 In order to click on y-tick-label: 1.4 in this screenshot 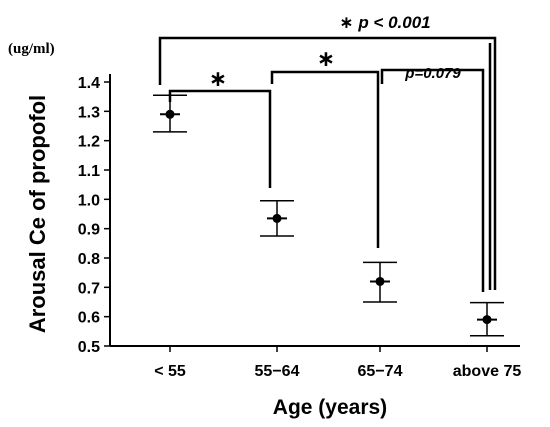, I will do `click(89, 83)`.